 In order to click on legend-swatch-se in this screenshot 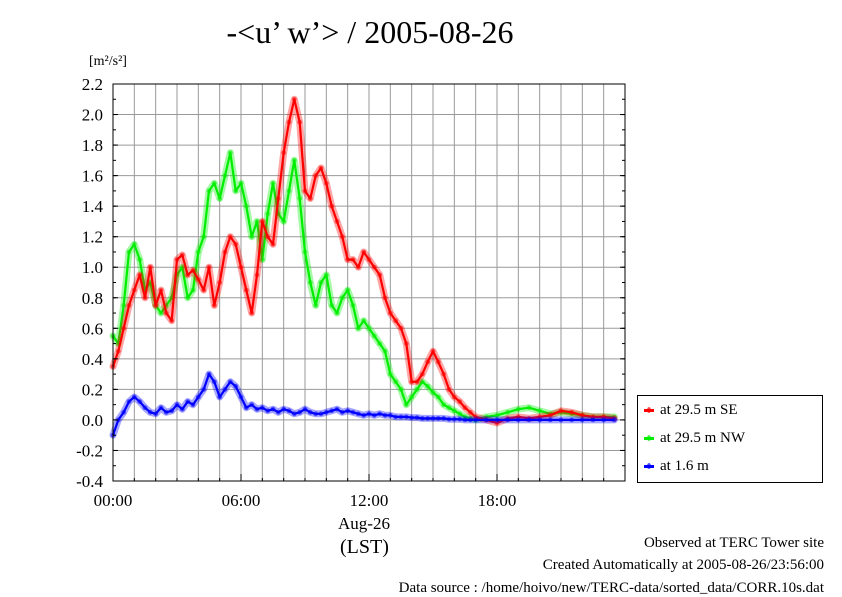, I will do `click(649, 410)`.